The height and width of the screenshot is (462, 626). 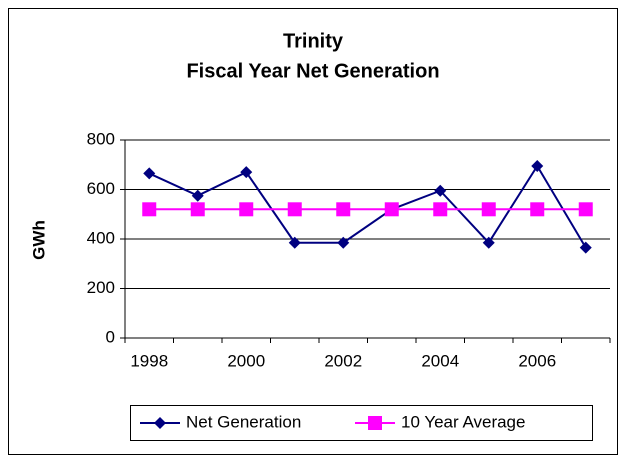 I want to click on x-tick-label: 1998, so click(x=149, y=360).